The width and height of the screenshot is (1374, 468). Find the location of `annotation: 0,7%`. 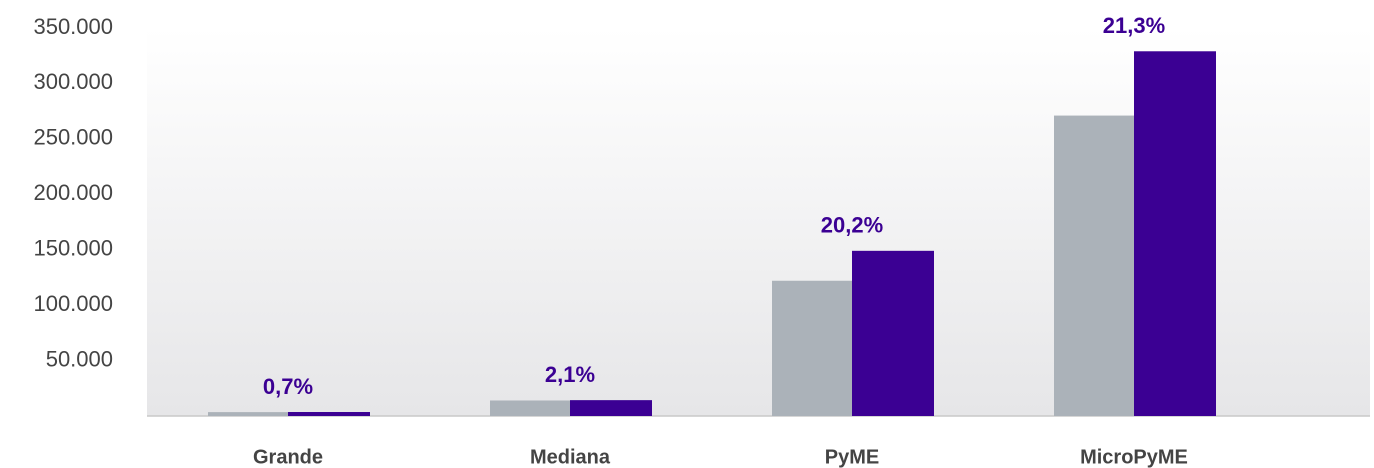

annotation: 0,7% is located at coordinates (288, 386).